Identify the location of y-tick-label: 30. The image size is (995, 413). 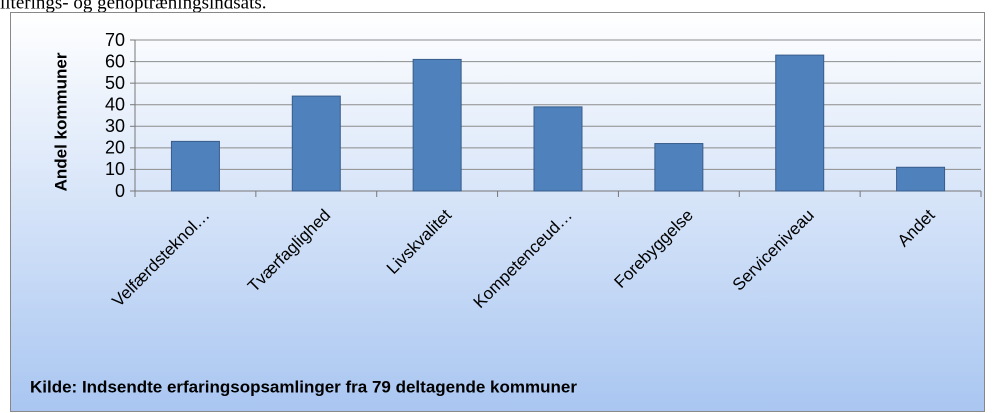
(115, 126).